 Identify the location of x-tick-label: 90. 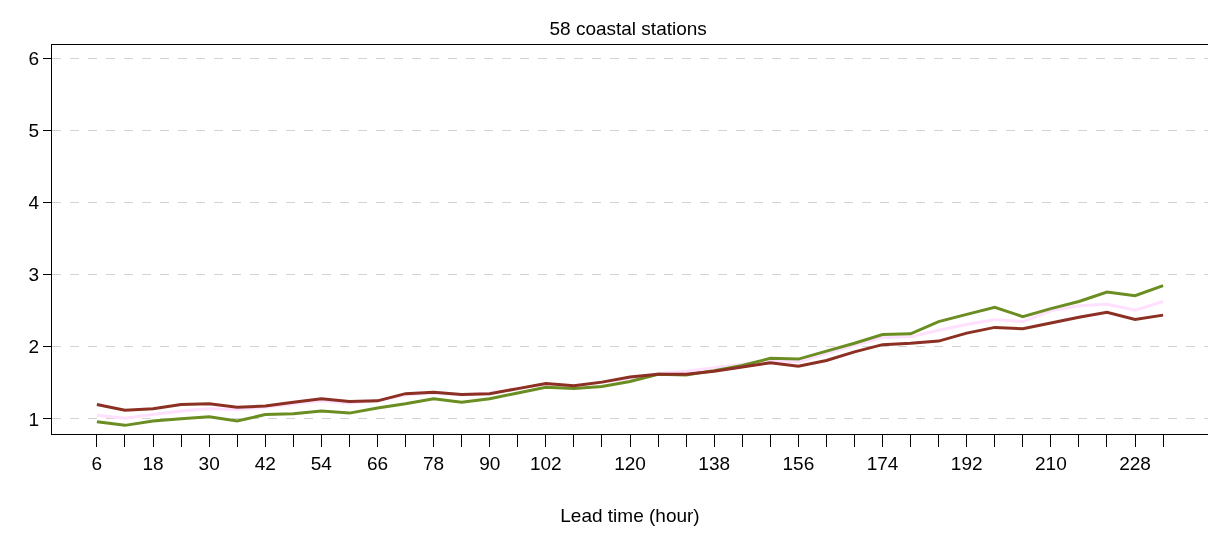
(490, 463).